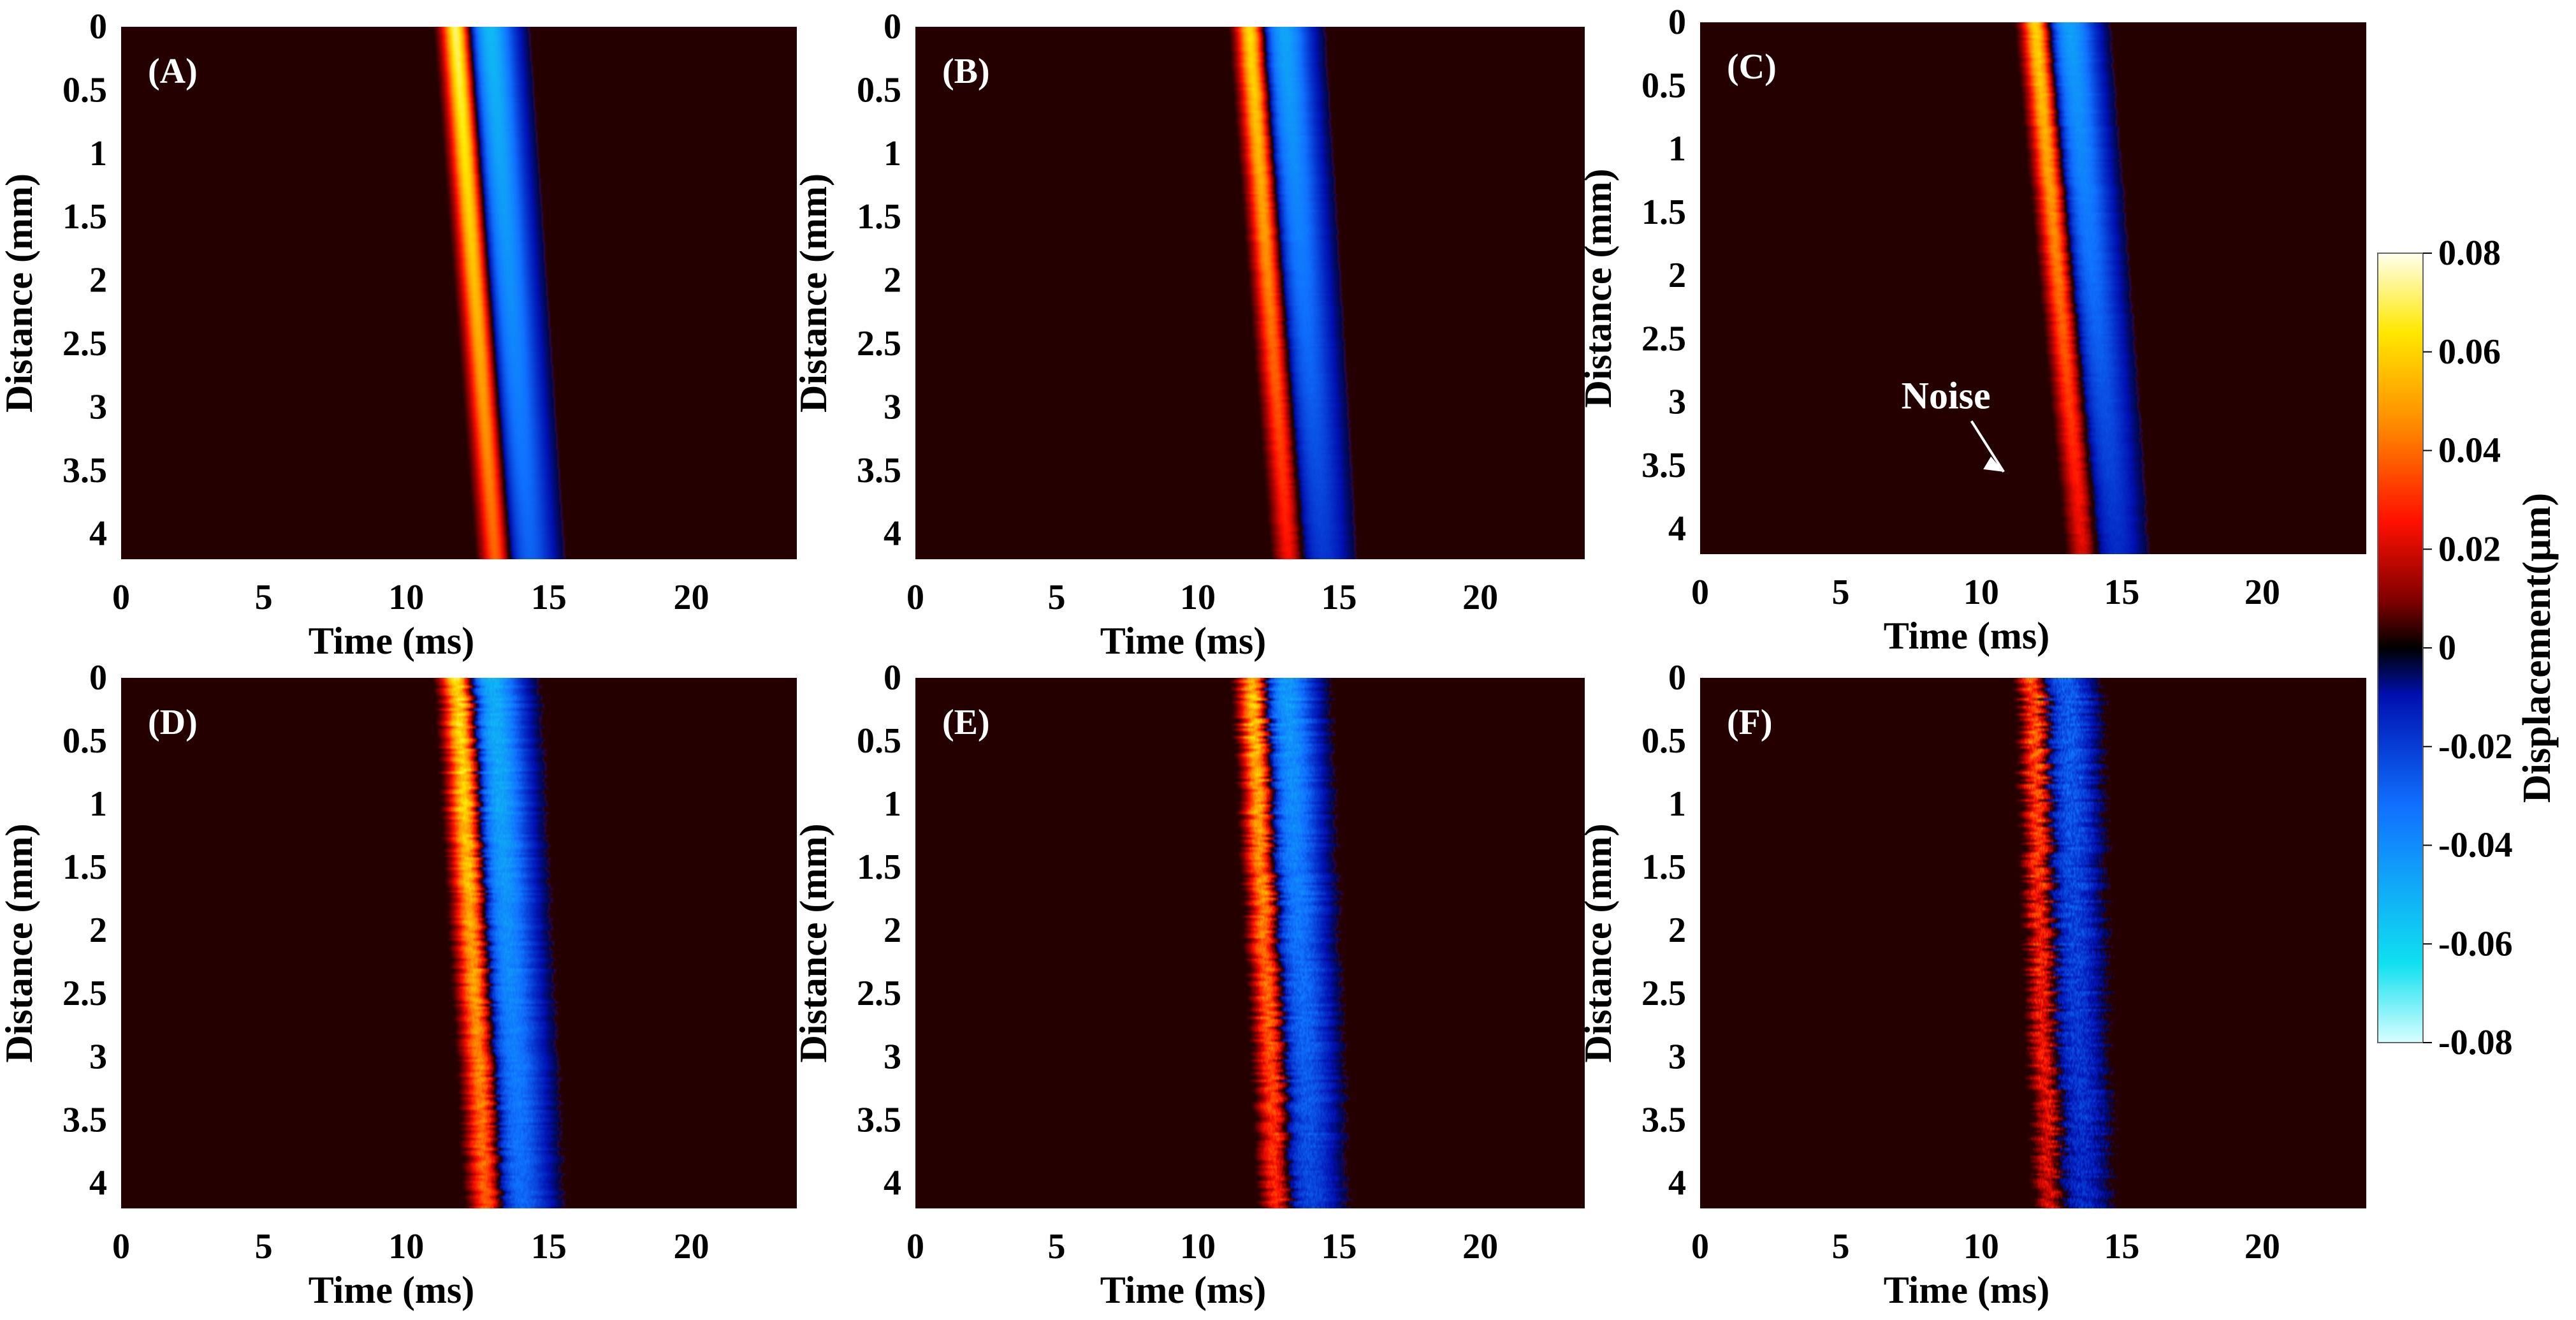 Image resolution: width=2576 pixels, height=1320 pixels. What do you see at coordinates (2537, 648) in the screenshot?
I see `colorbar-label: Displacement(μm)` at bounding box center [2537, 648].